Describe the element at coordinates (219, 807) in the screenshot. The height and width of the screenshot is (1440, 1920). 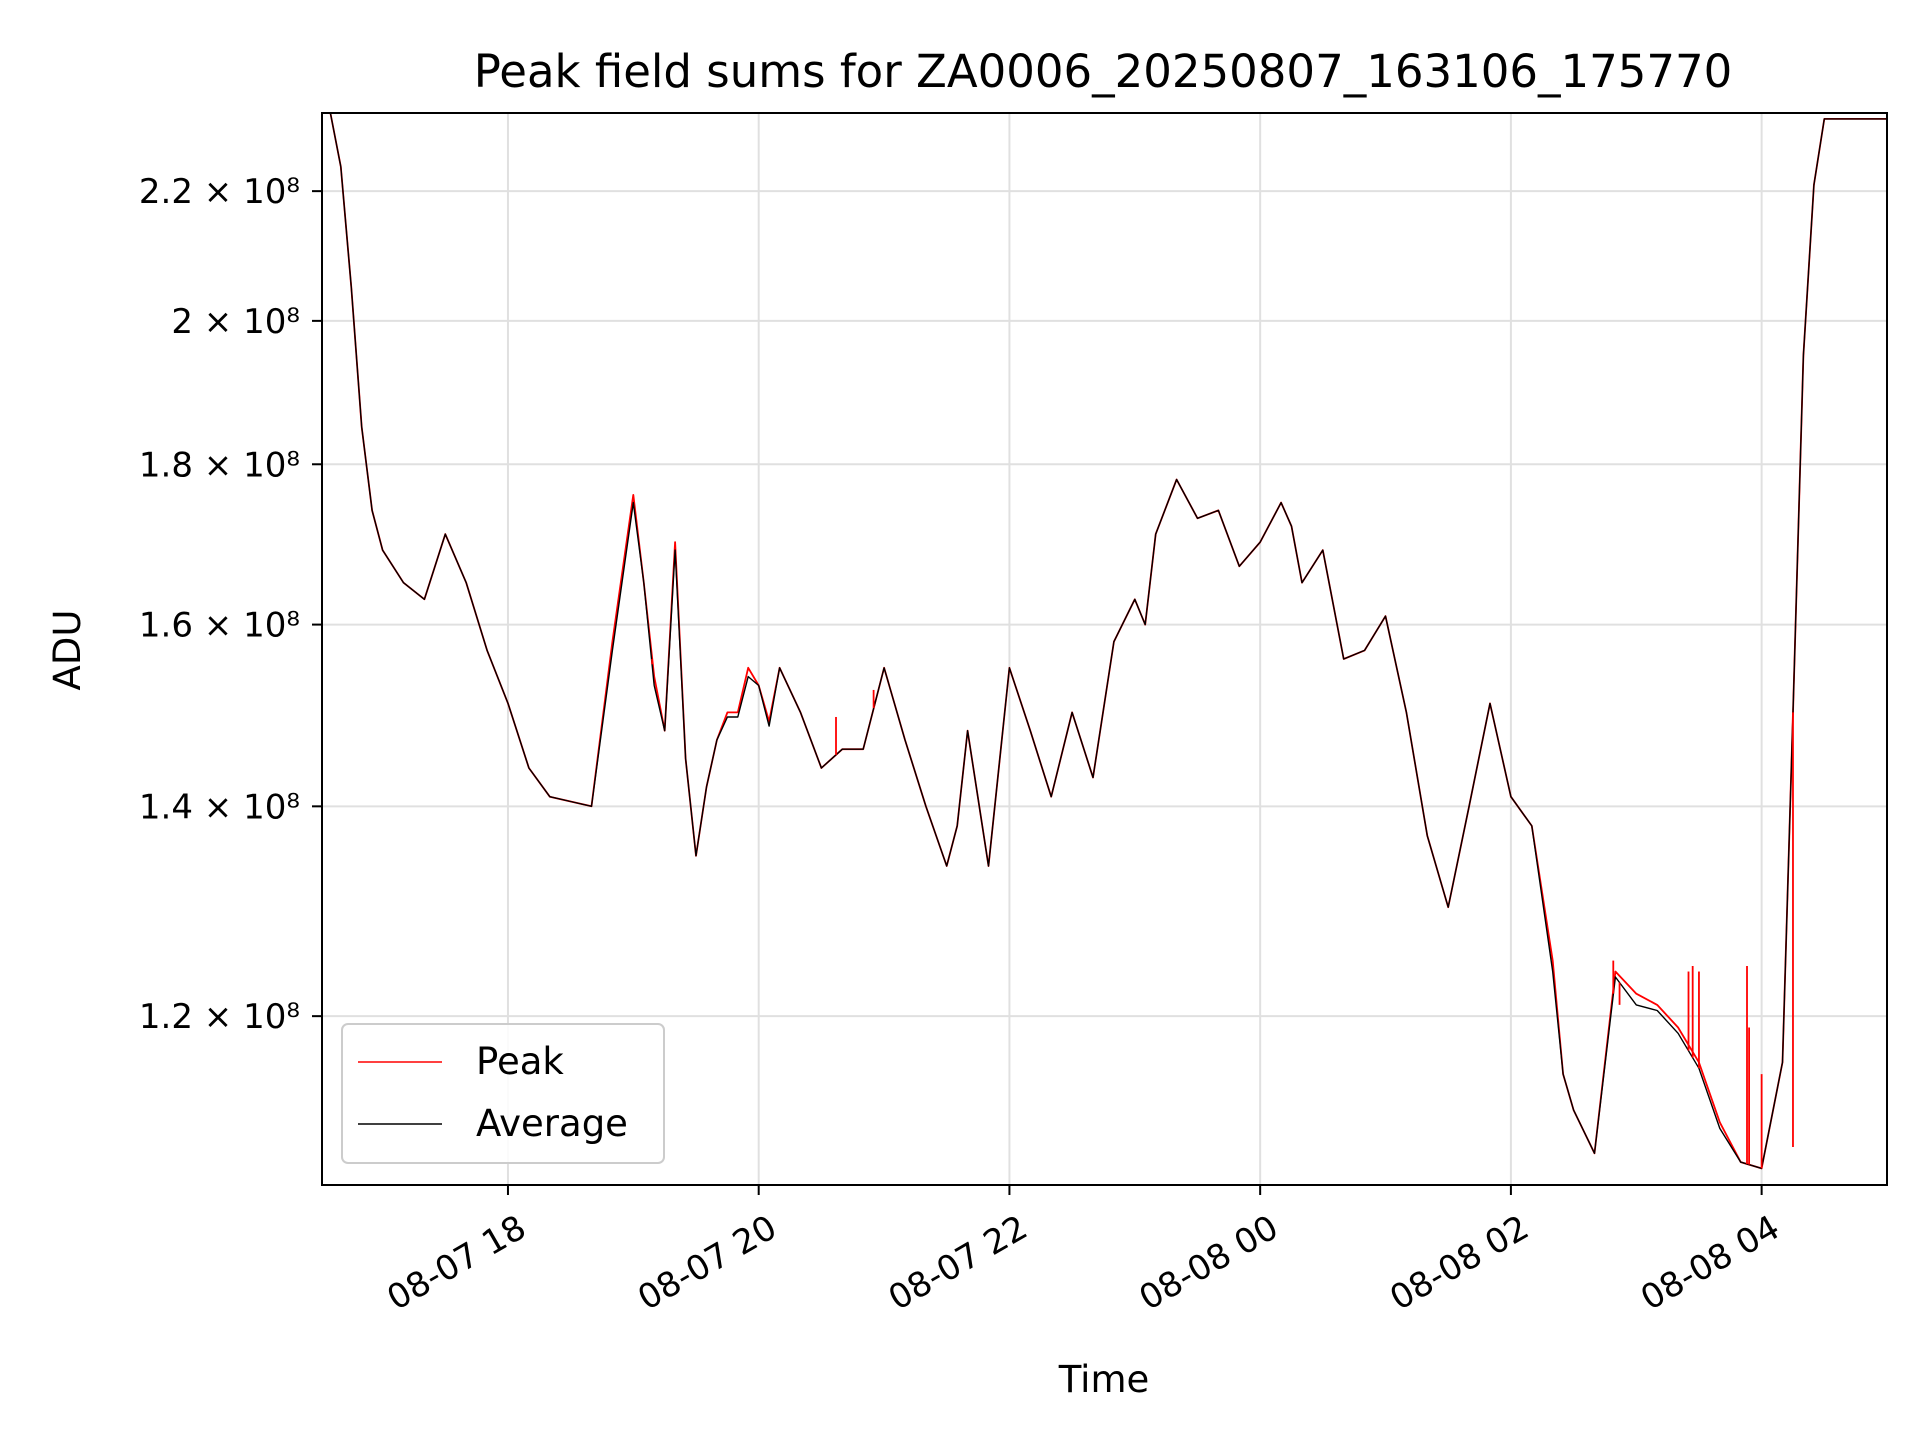
I see `y-tick-label-1: 1.4 × 10⁸` at that location.